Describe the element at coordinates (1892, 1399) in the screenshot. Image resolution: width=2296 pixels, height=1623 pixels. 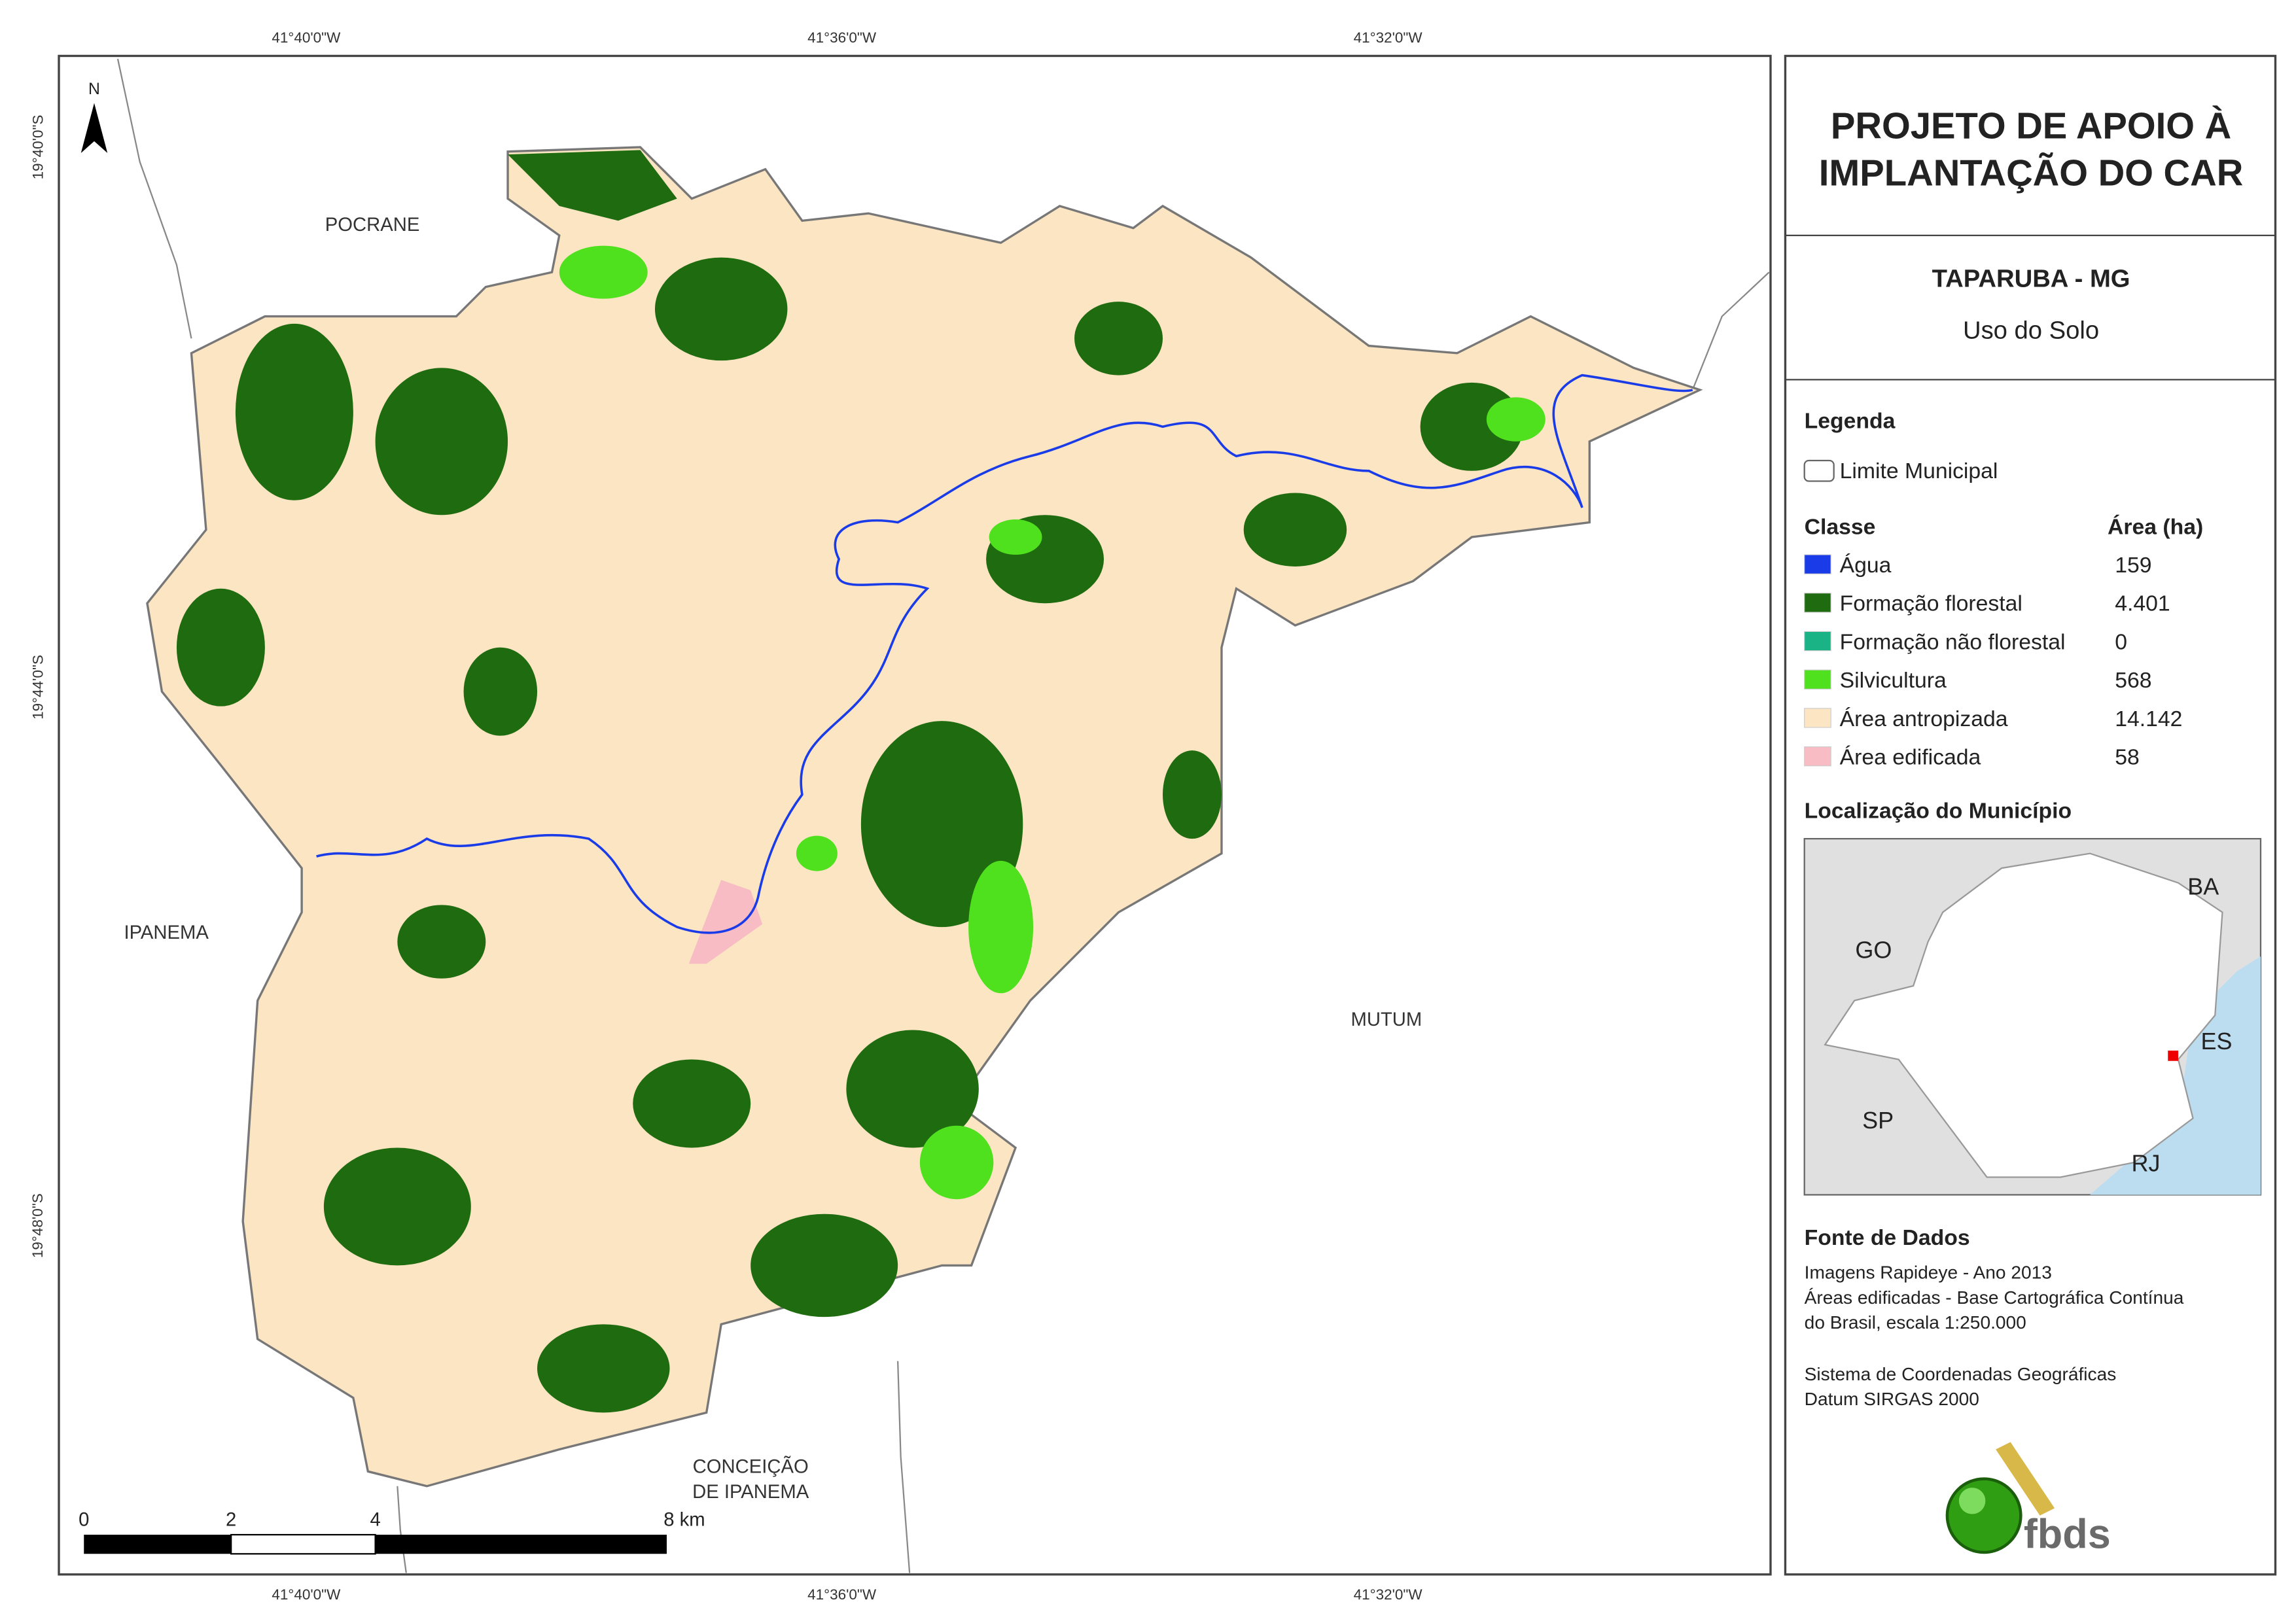
I see `source-line: Datum SIRGAS 2000` at that location.